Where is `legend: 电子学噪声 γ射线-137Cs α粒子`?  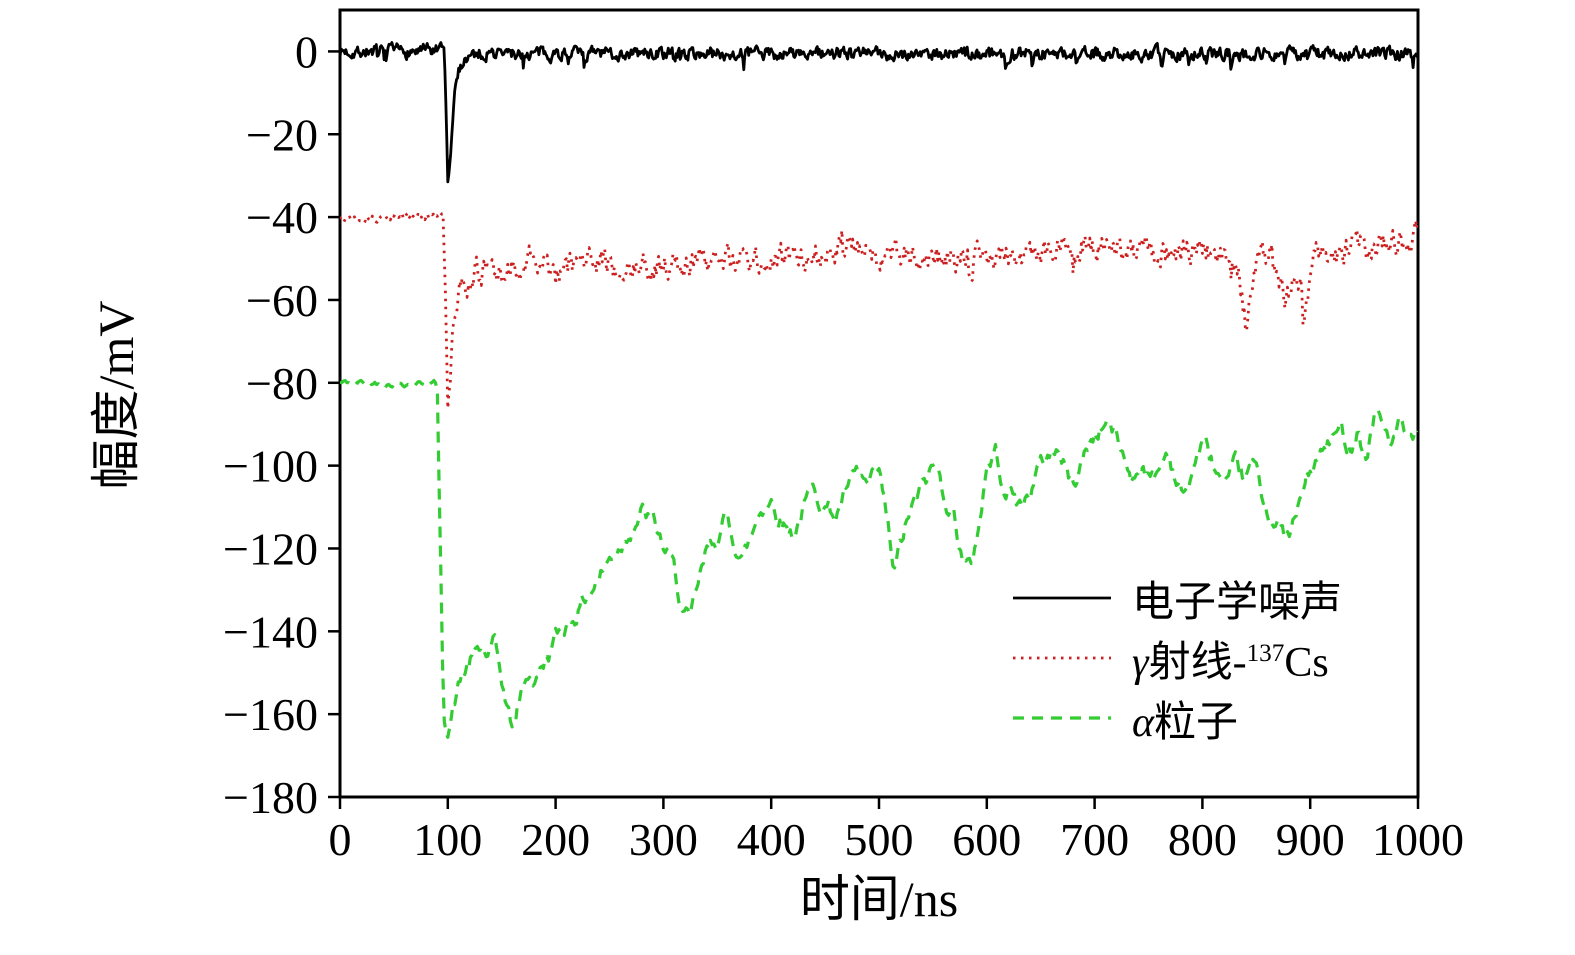
legend: 电子学噪声 γ射线-137Cs α粒子 is located at coordinates (1176, 659).